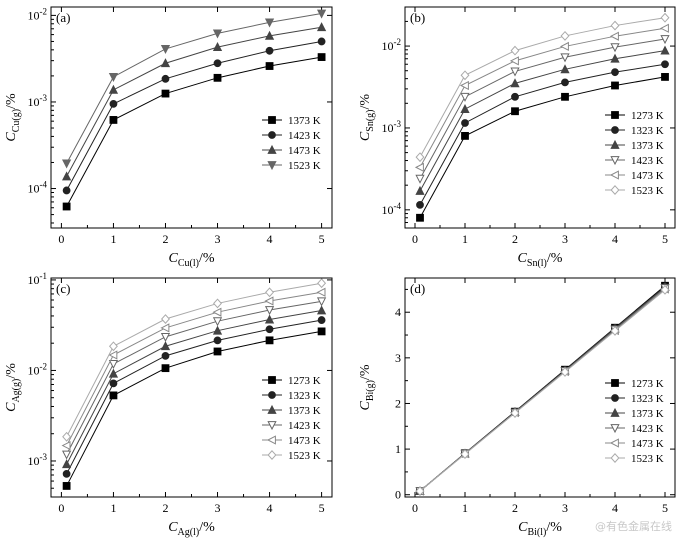 This screenshot has width=680, height=538. Describe the element at coordinates (63, 288) in the screenshot. I see `panel-label: (c)` at that location.